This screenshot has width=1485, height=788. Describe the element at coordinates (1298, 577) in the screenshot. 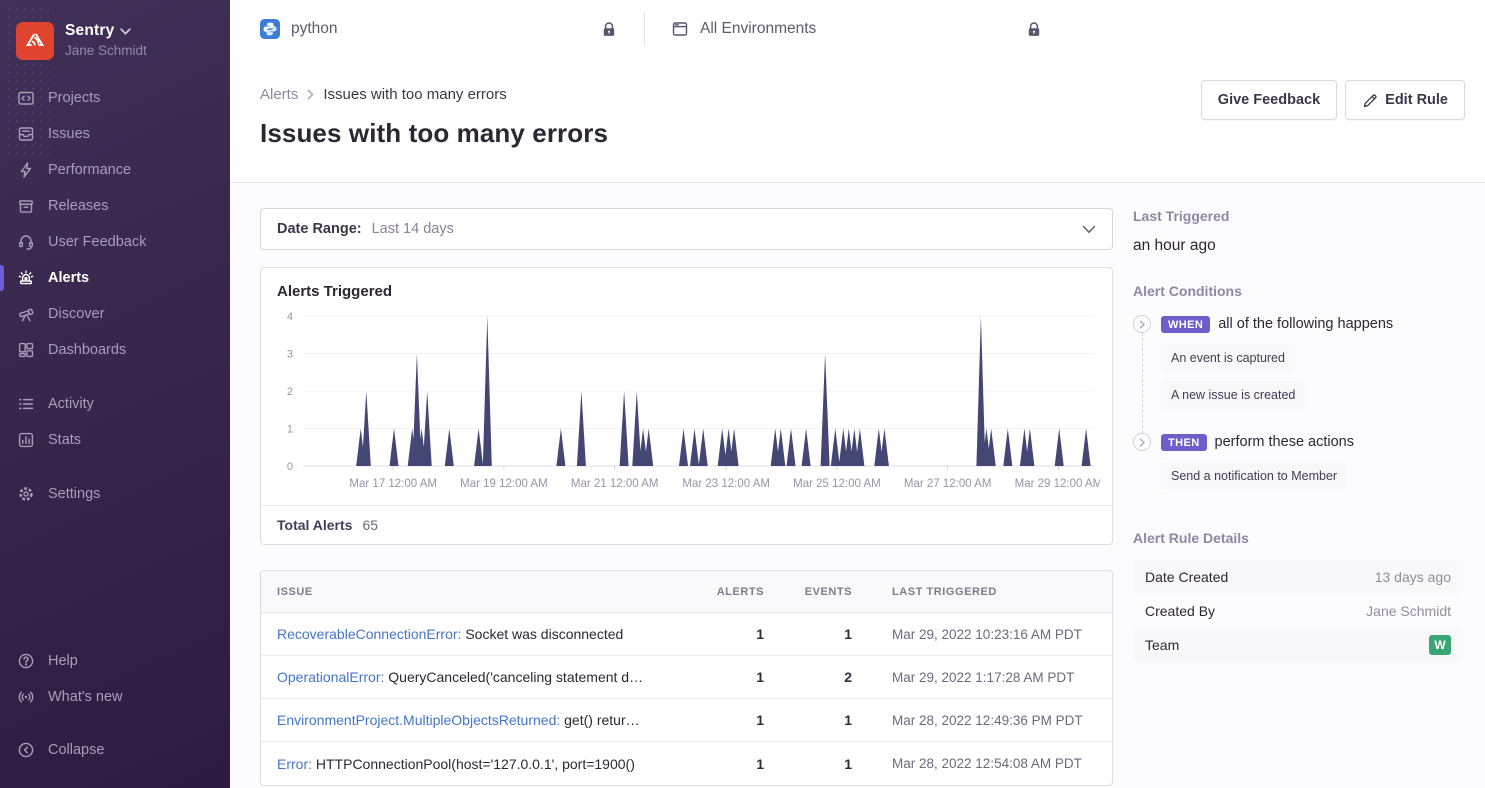

I see `detail-row: Date Created 13 days ago` at that location.